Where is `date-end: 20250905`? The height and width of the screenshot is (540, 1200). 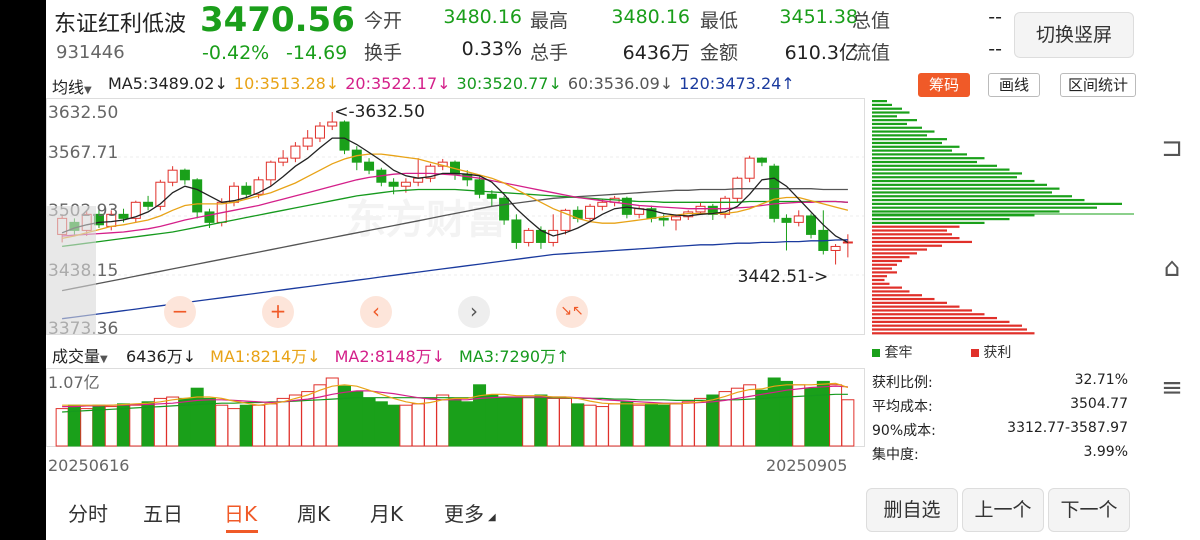
date-end: 20250905 is located at coordinates (807, 465).